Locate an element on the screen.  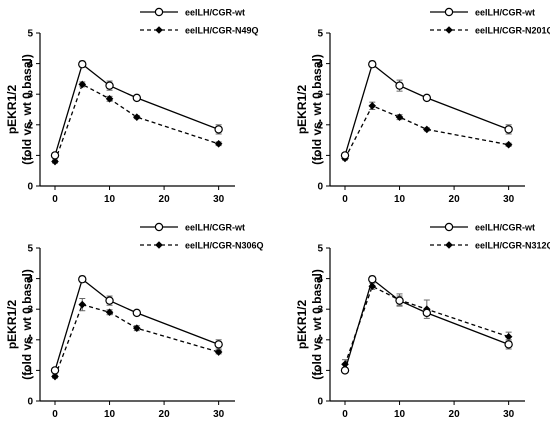
legend-label: eelLH/CGR-N312Q is located at coordinates (512, 246).